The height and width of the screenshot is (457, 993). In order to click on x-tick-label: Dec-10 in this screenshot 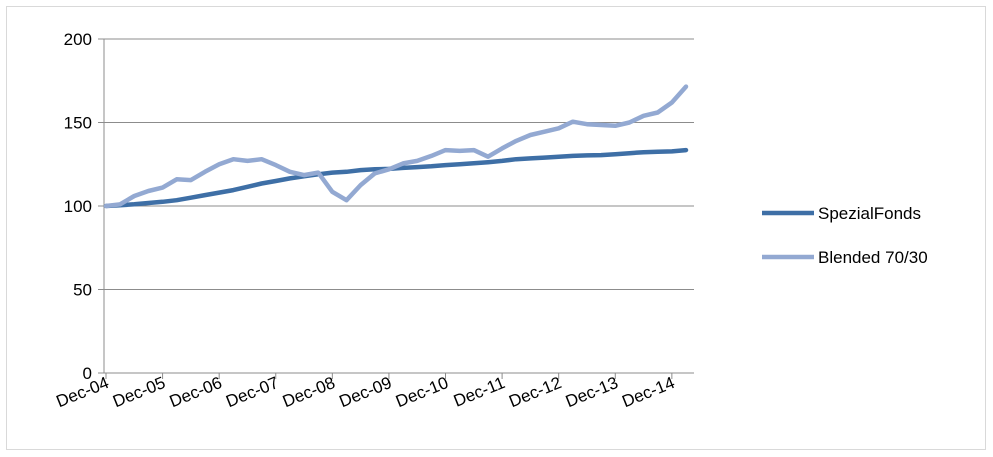, I will do `click(422, 392)`.